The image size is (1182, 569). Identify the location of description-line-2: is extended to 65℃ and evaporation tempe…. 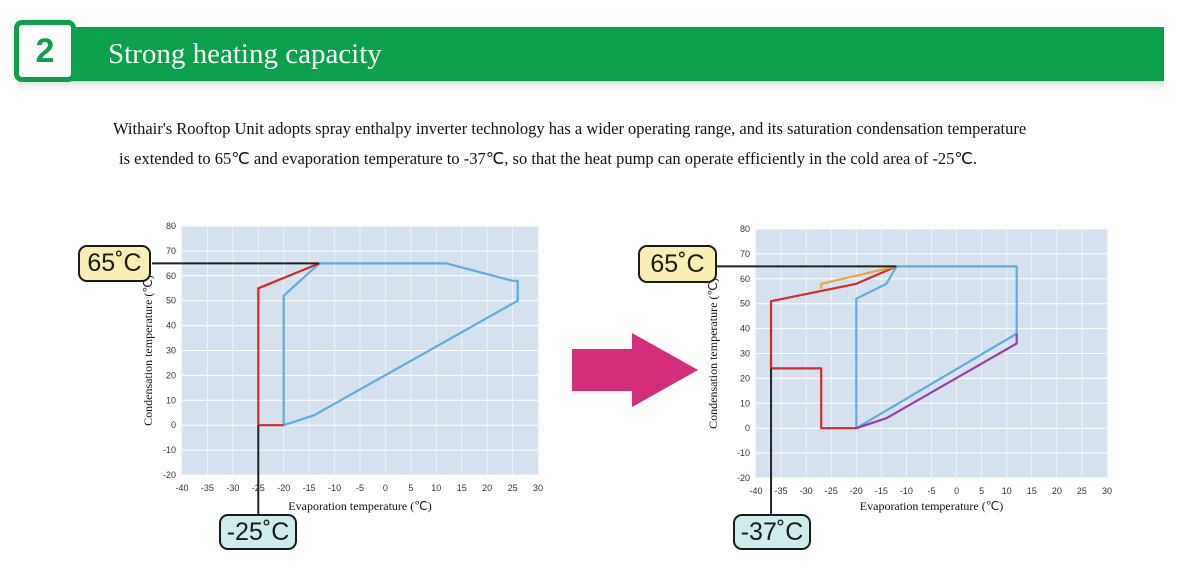
(548, 158).